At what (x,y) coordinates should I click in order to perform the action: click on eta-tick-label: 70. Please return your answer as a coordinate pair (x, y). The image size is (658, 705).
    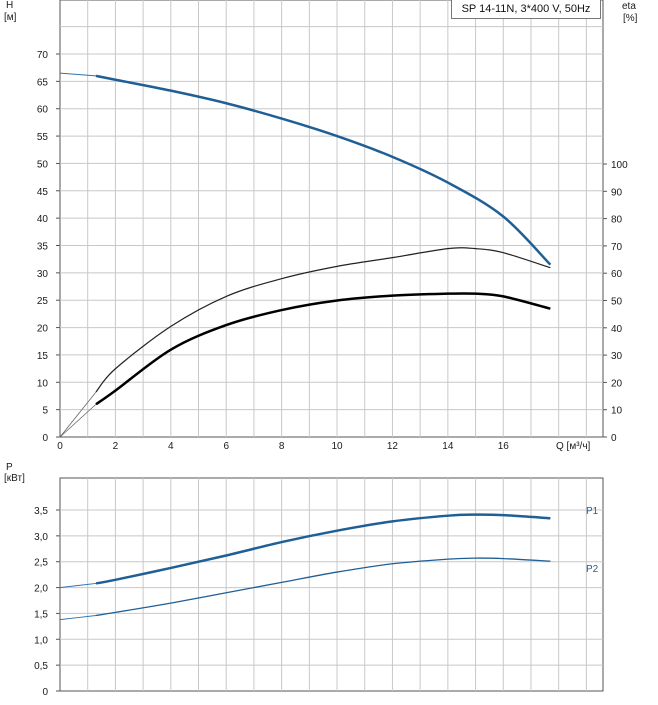
    Looking at the image, I should click on (617, 247).